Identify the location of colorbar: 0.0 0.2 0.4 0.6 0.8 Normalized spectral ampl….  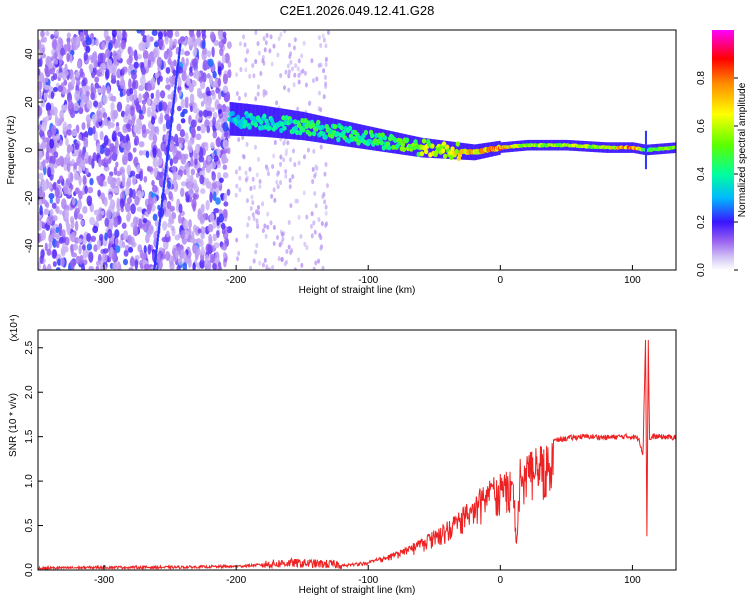
(722, 153).